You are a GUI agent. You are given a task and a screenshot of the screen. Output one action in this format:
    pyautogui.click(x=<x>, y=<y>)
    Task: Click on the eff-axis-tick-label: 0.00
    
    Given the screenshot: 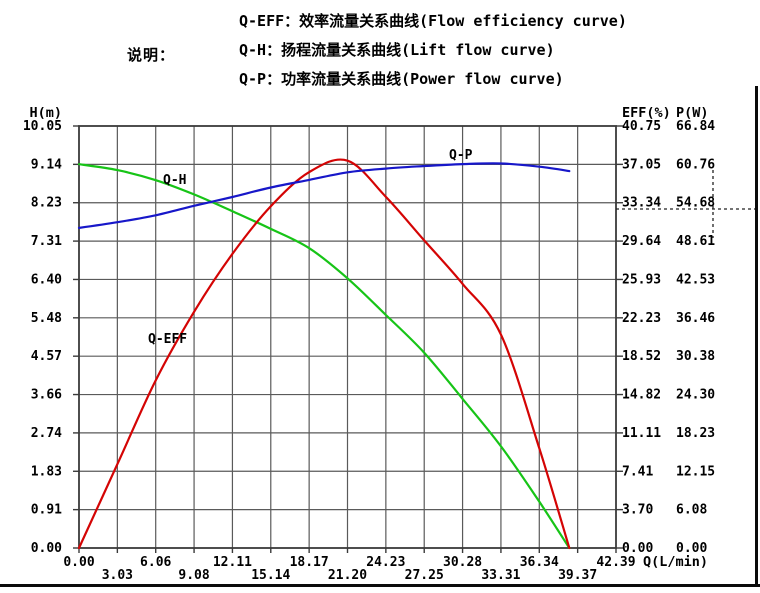 What is the action you would take?
    pyautogui.click(x=637, y=548)
    